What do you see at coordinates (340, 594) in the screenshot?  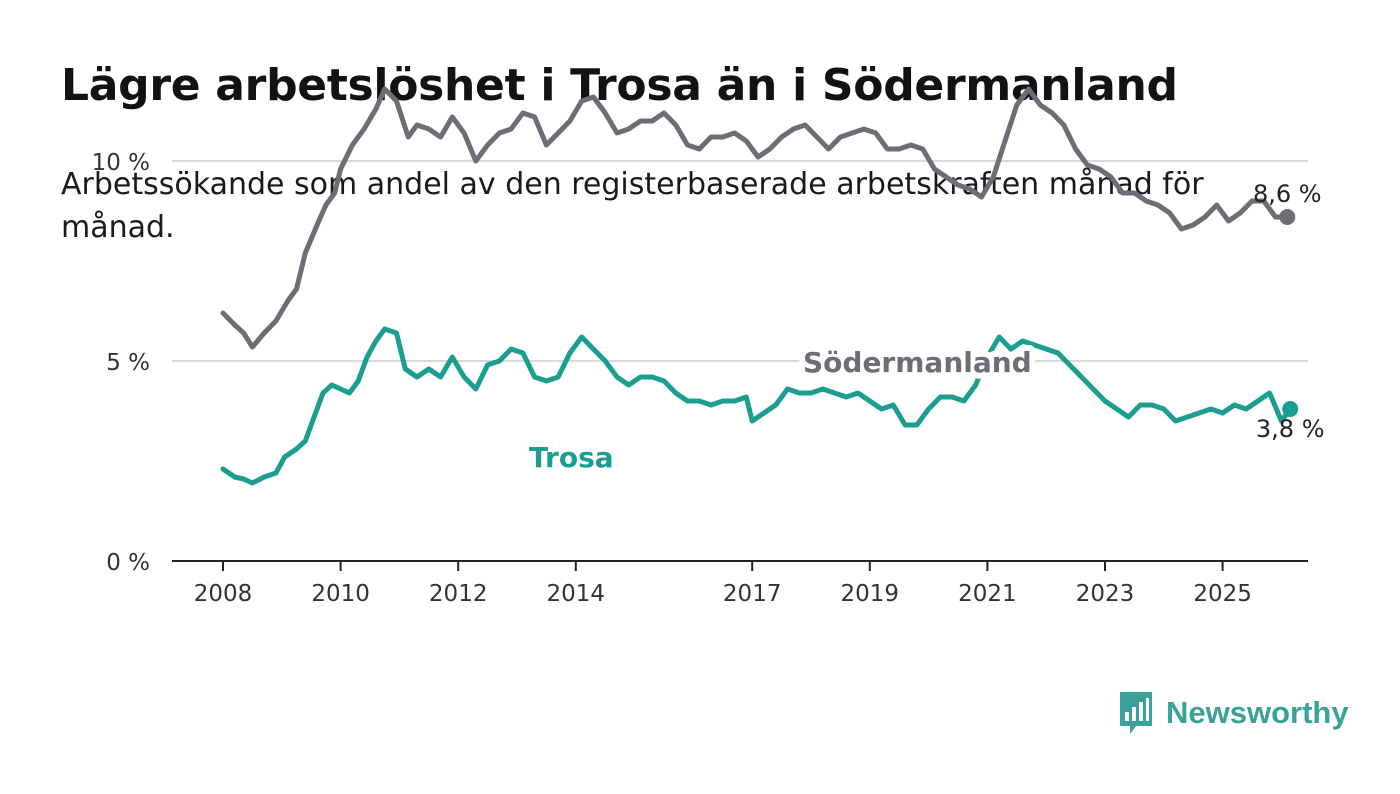 I see `x-tick-label: 2010` at bounding box center [340, 594].